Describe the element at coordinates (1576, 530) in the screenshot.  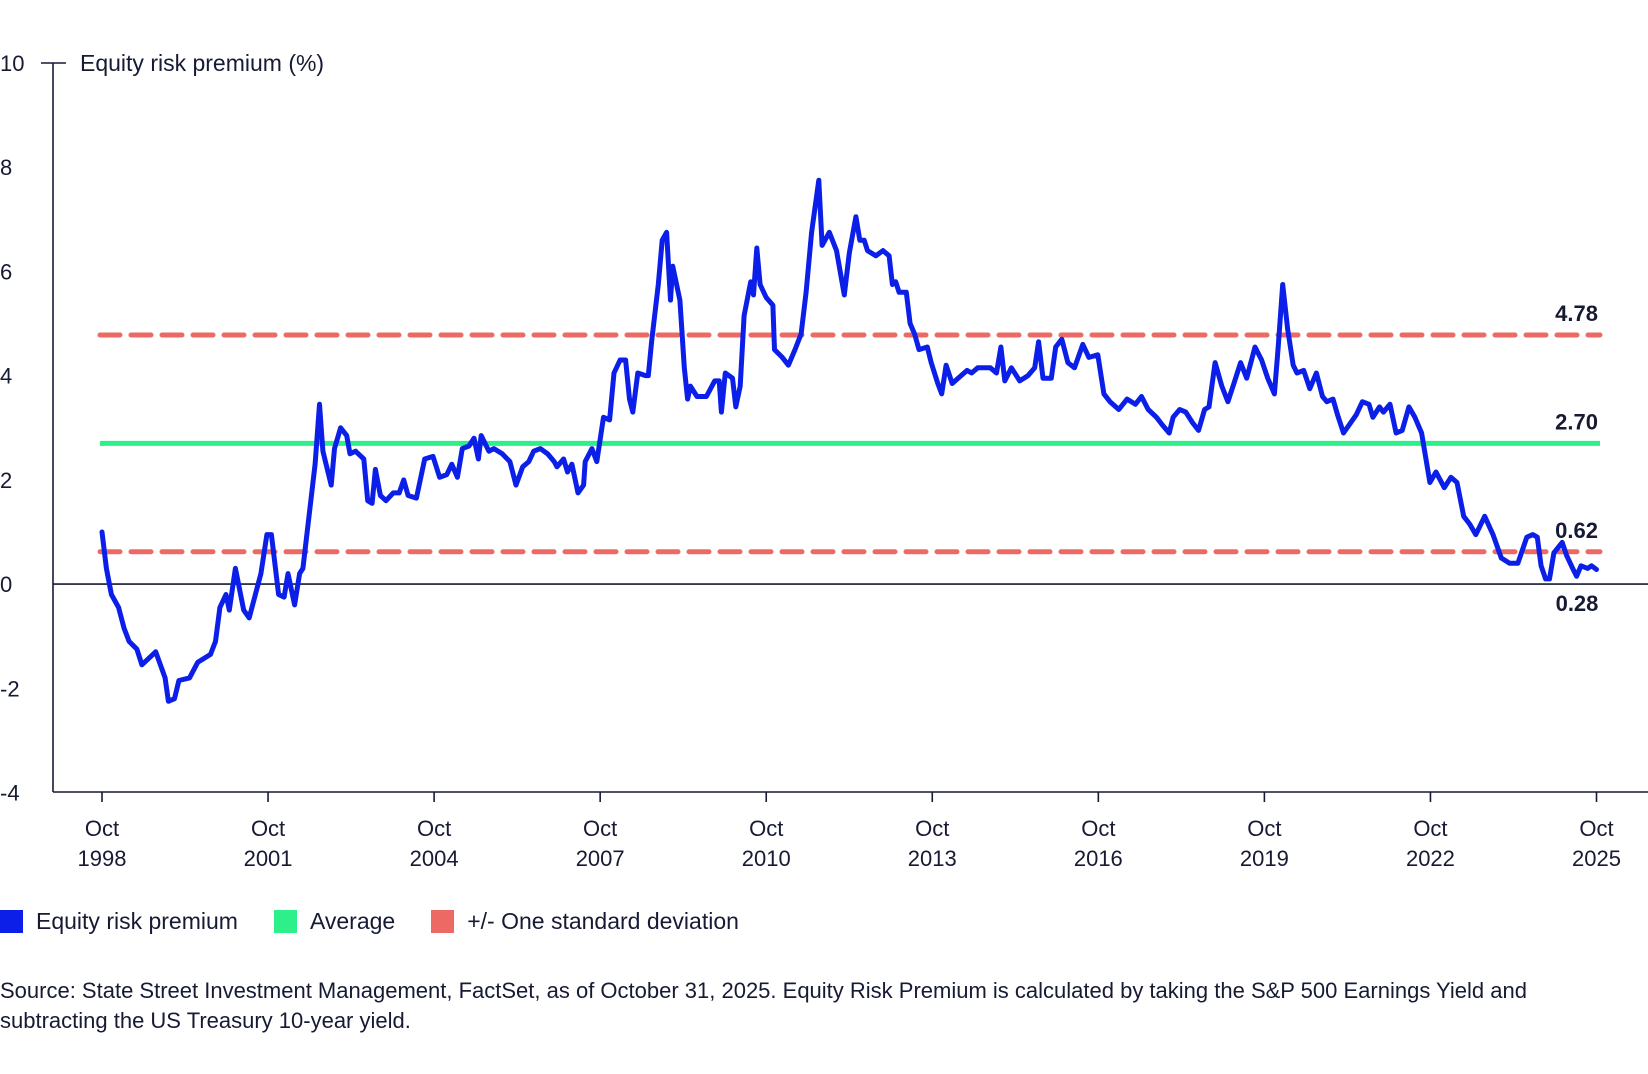
I see `reference-line-label: 0.62` at that location.